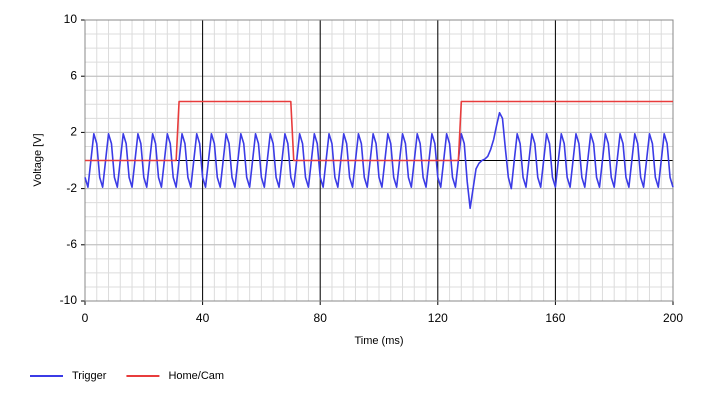  What do you see at coordinates (73, 75) in the screenshot?
I see `y-tick-label: 6` at bounding box center [73, 75].